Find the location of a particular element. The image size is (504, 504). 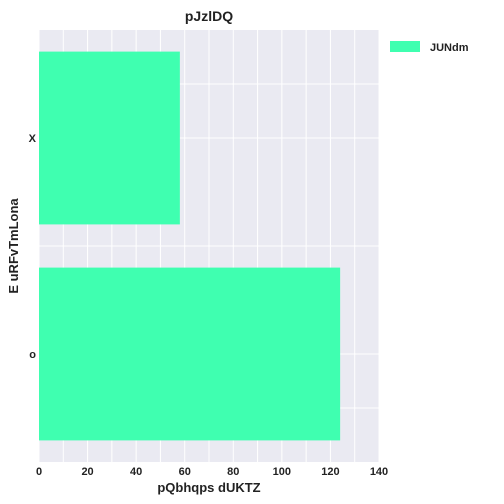

y-tick-label: o is located at coordinates (32, 355).